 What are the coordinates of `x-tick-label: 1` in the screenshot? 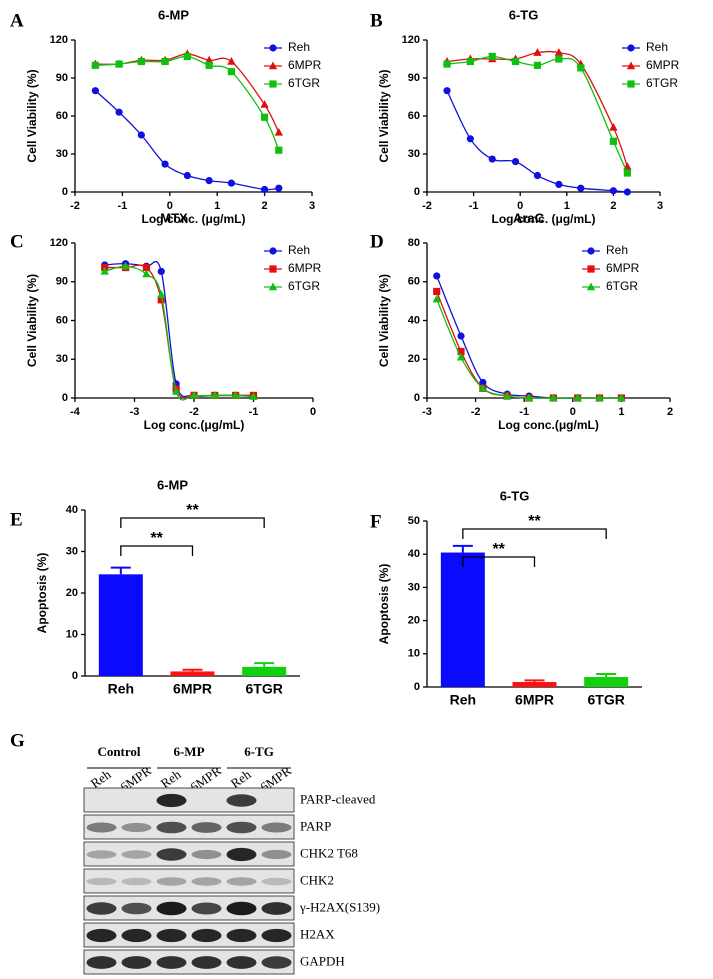 It's located at (217, 206).